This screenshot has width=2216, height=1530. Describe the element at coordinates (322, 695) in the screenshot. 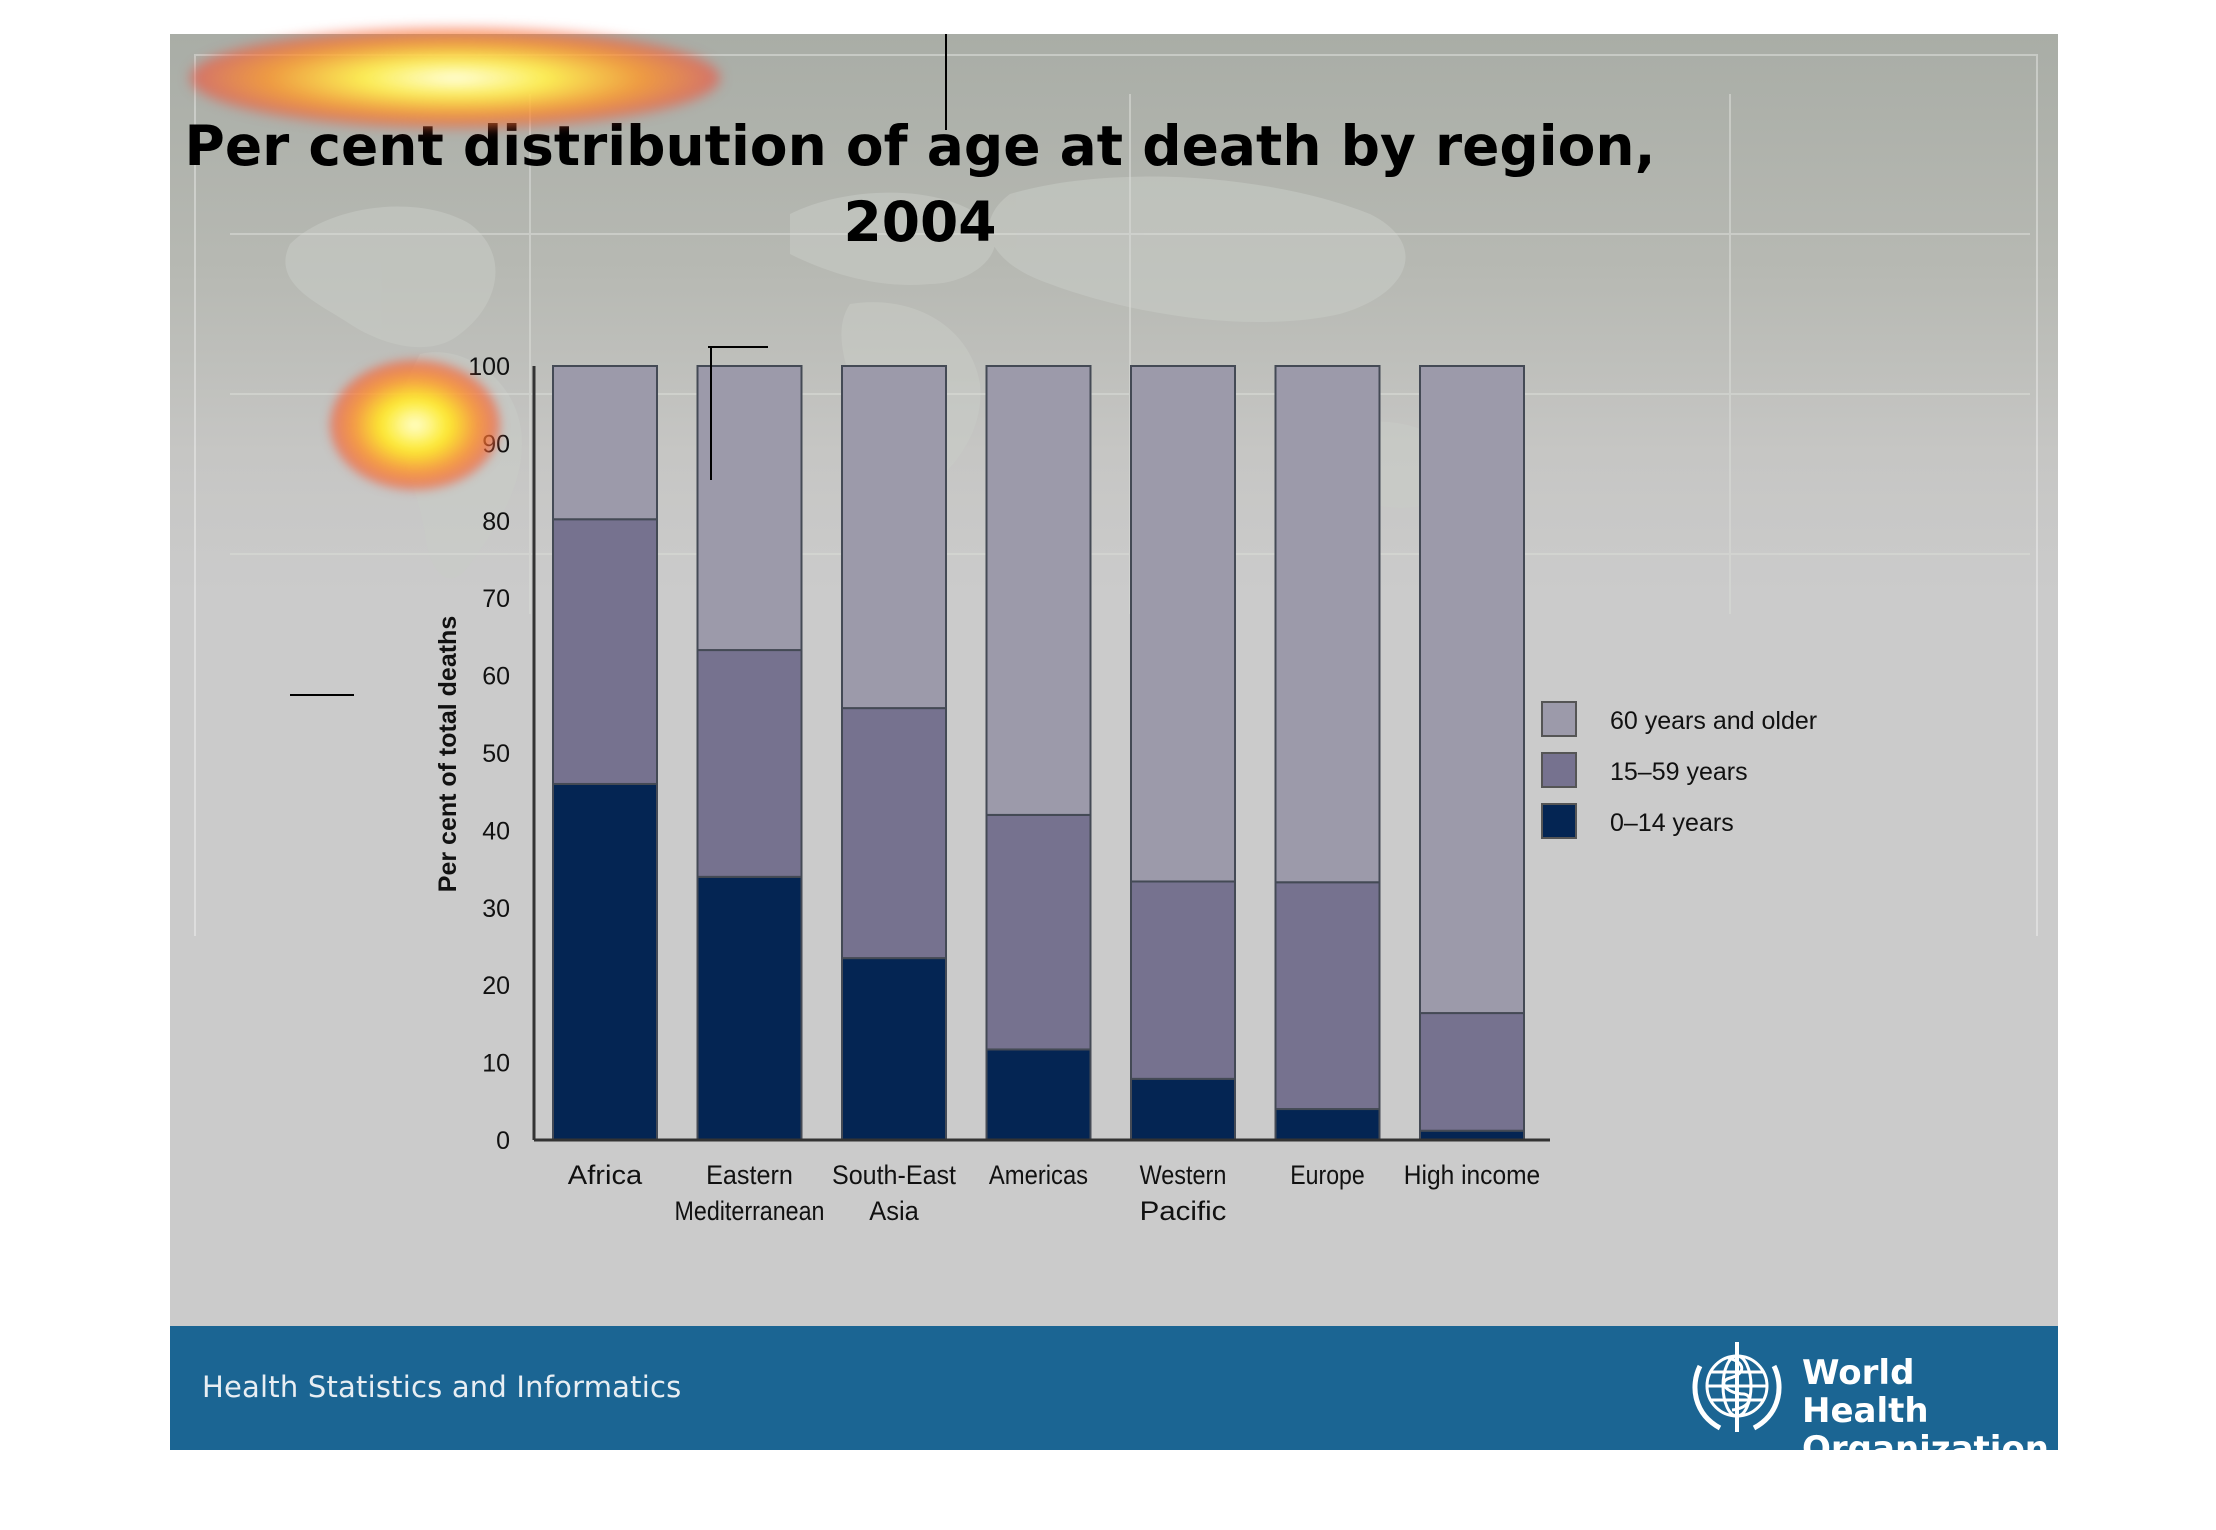

I see `annotation-line-left` at that location.